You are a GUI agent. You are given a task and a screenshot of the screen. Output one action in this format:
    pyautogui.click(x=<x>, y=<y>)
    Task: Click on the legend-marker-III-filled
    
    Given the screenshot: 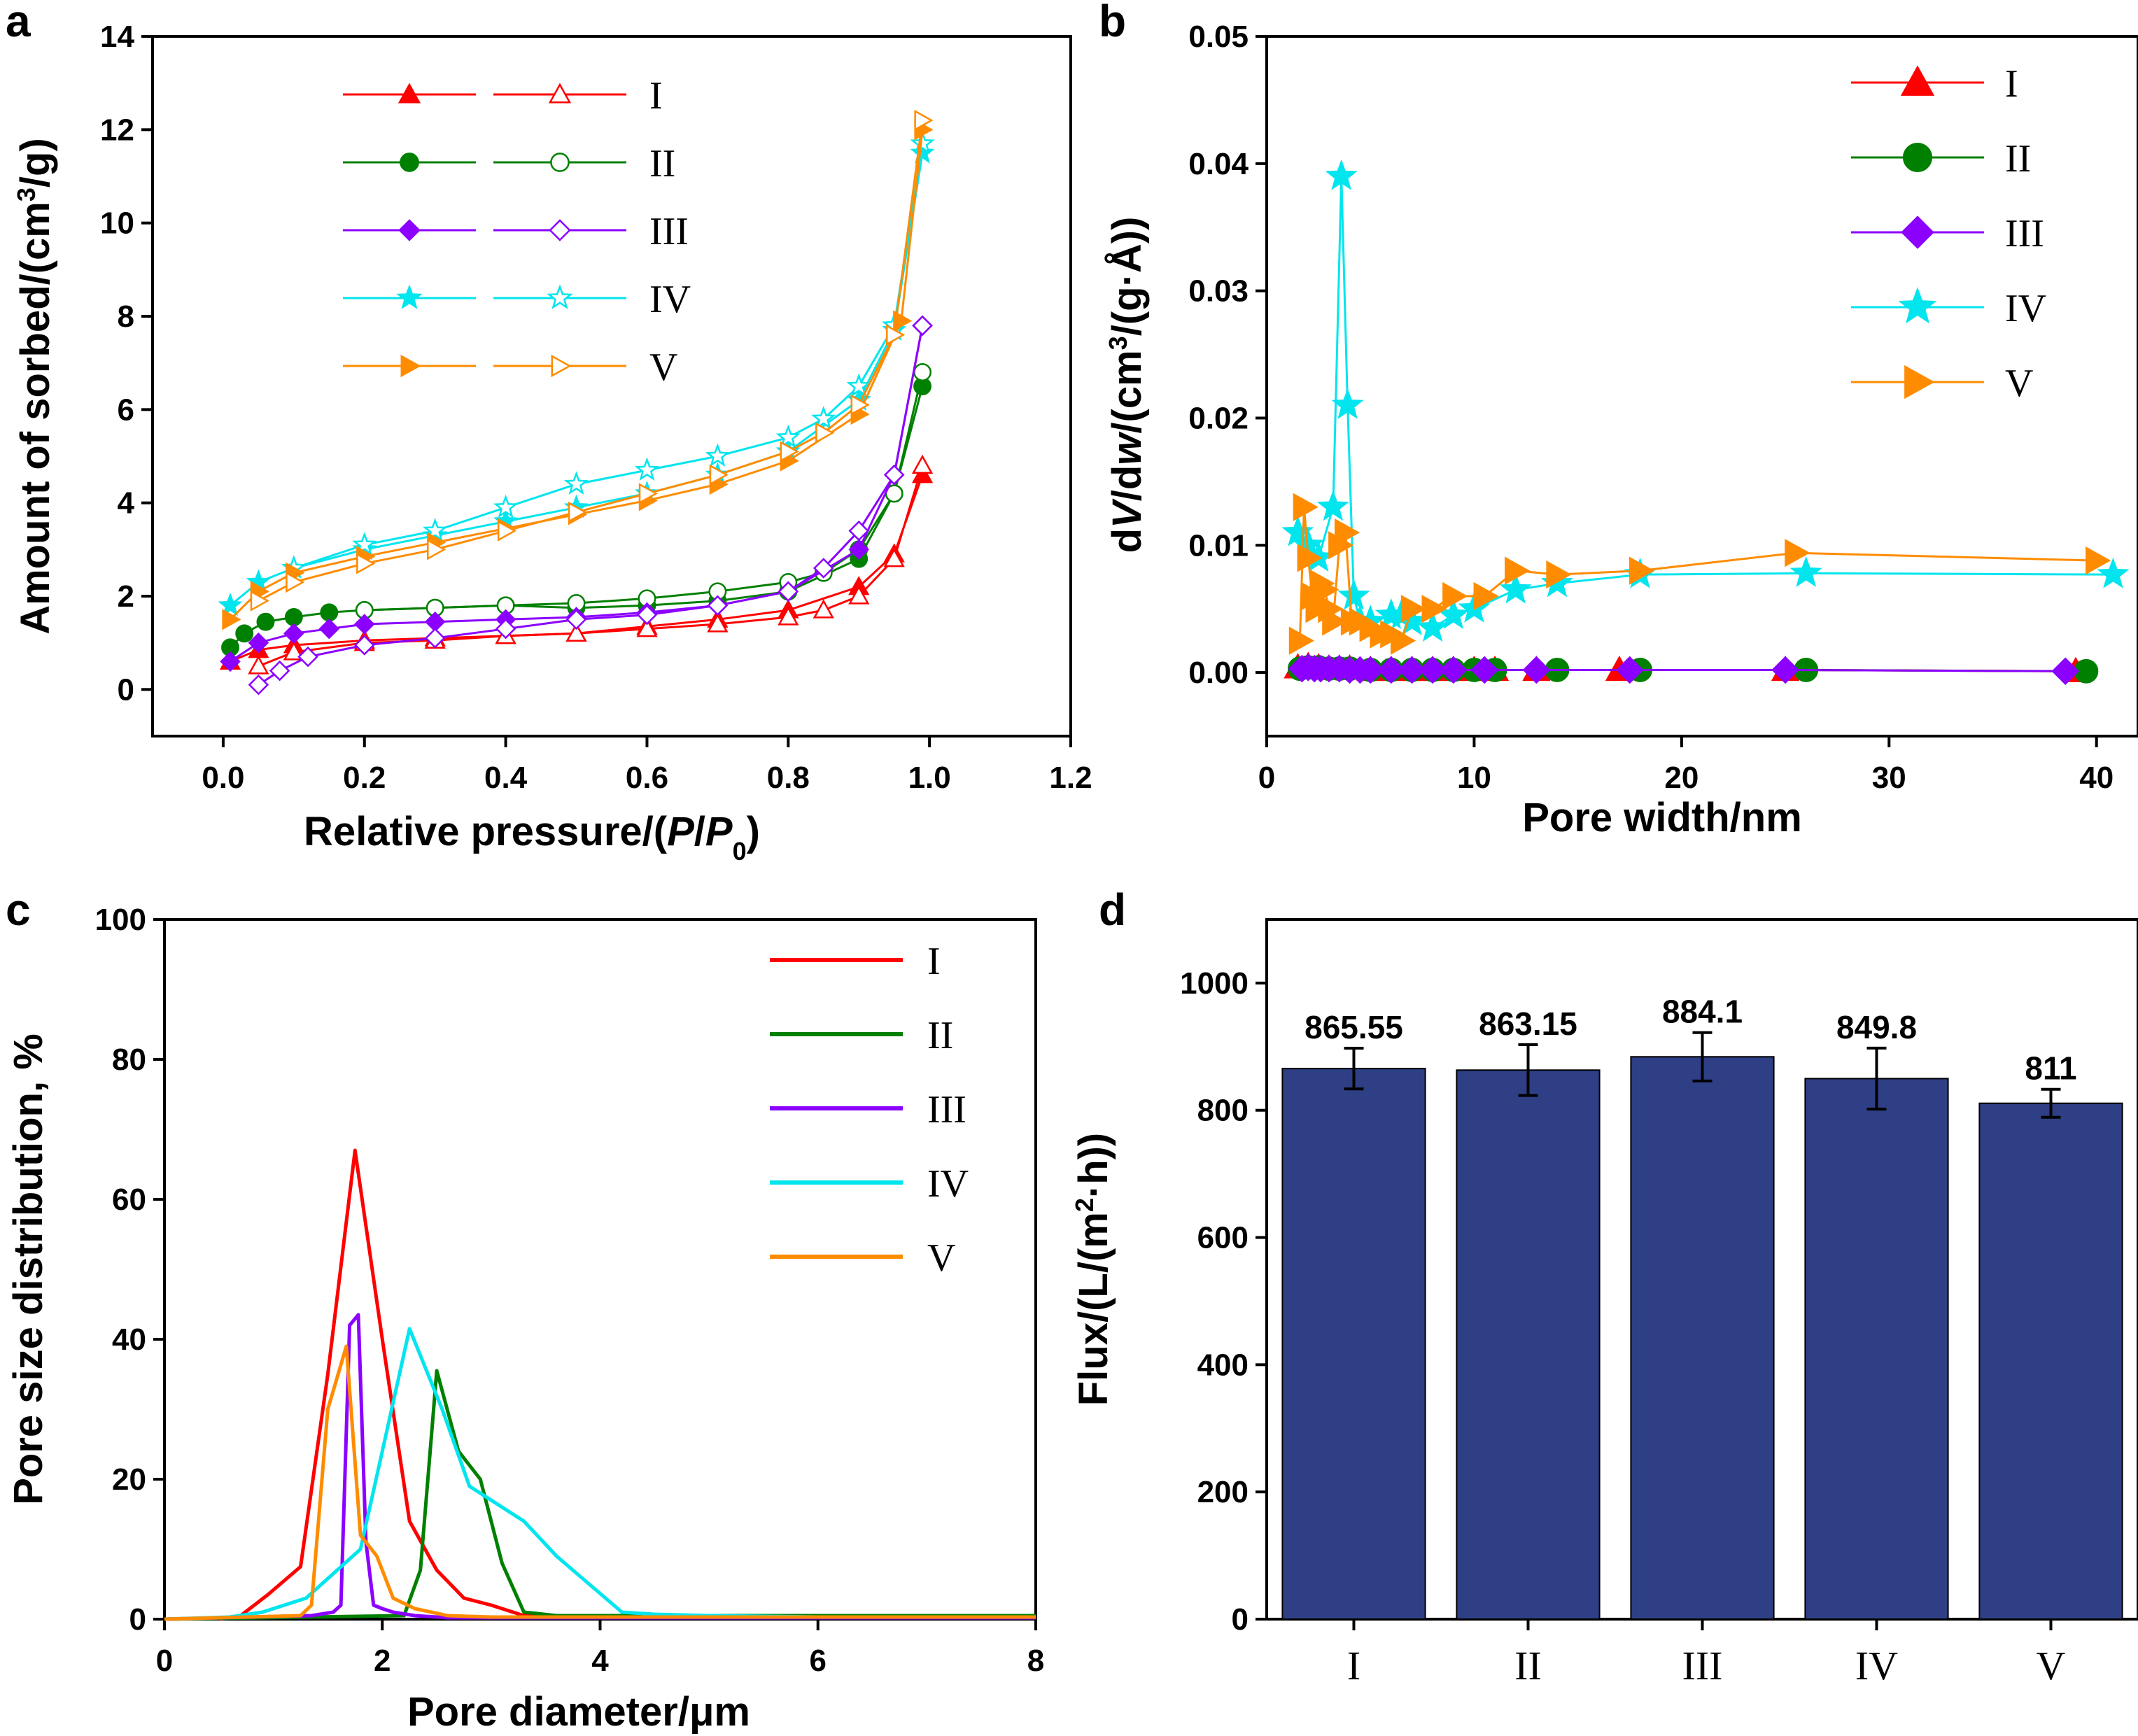 What is the action you would take?
    pyautogui.click(x=409, y=230)
    